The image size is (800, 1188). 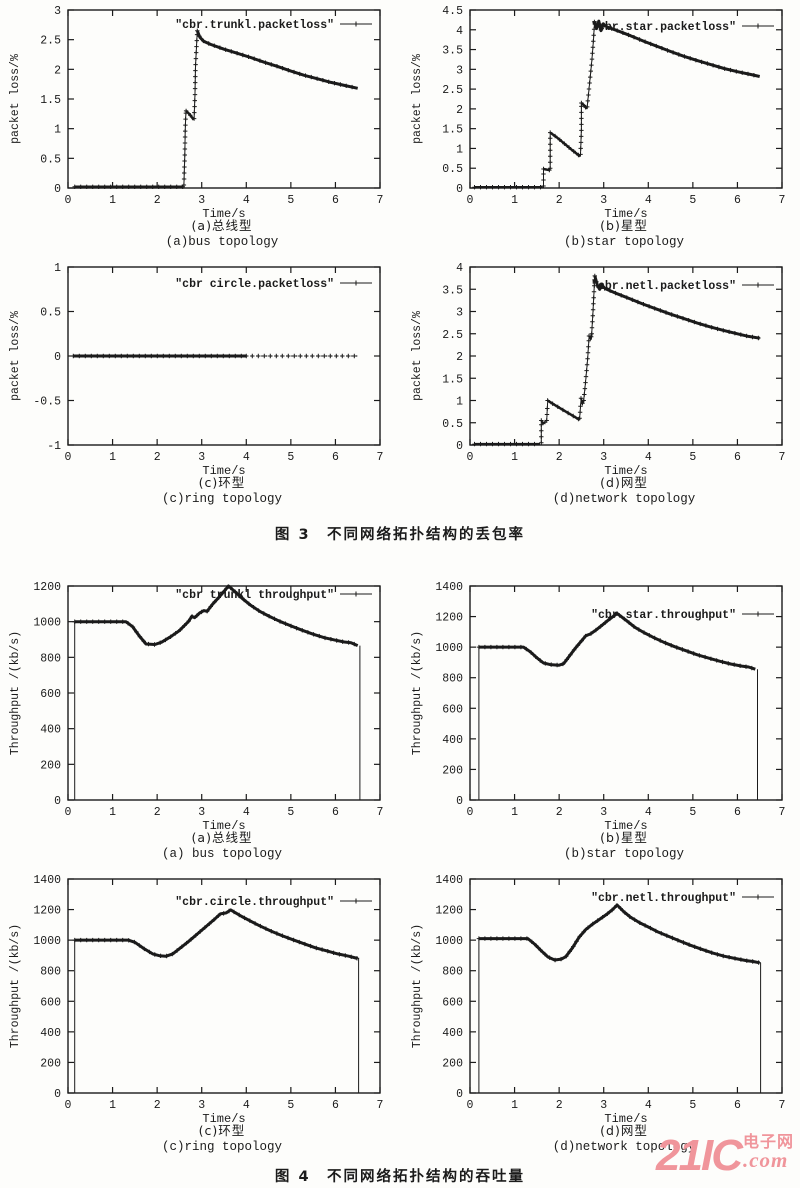 I want to click on watermark-brand: 21IC, so click(x=699, y=1155).